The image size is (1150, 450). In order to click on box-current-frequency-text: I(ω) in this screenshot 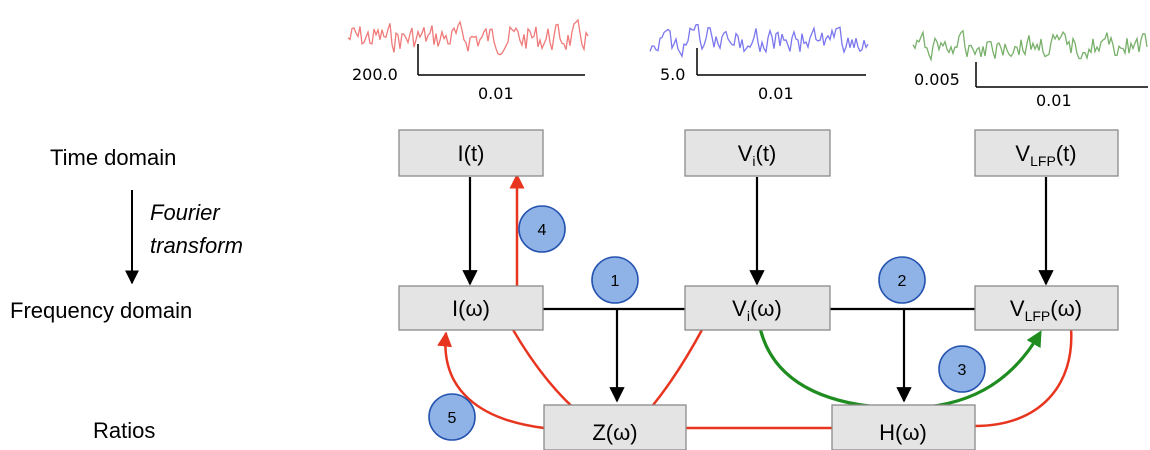, I will do `click(471, 308)`.